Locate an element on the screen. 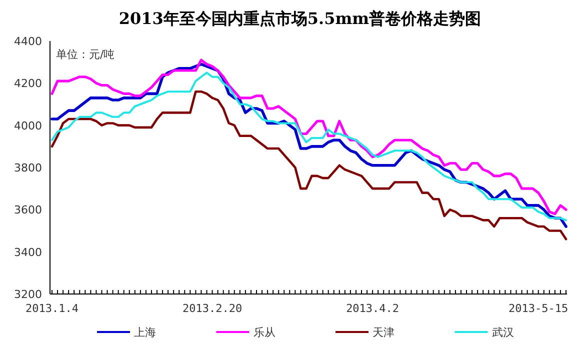 Image resolution: width=577 pixels, height=347 pixels. x-tick-label: 2013.2.20 is located at coordinates (212, 308).